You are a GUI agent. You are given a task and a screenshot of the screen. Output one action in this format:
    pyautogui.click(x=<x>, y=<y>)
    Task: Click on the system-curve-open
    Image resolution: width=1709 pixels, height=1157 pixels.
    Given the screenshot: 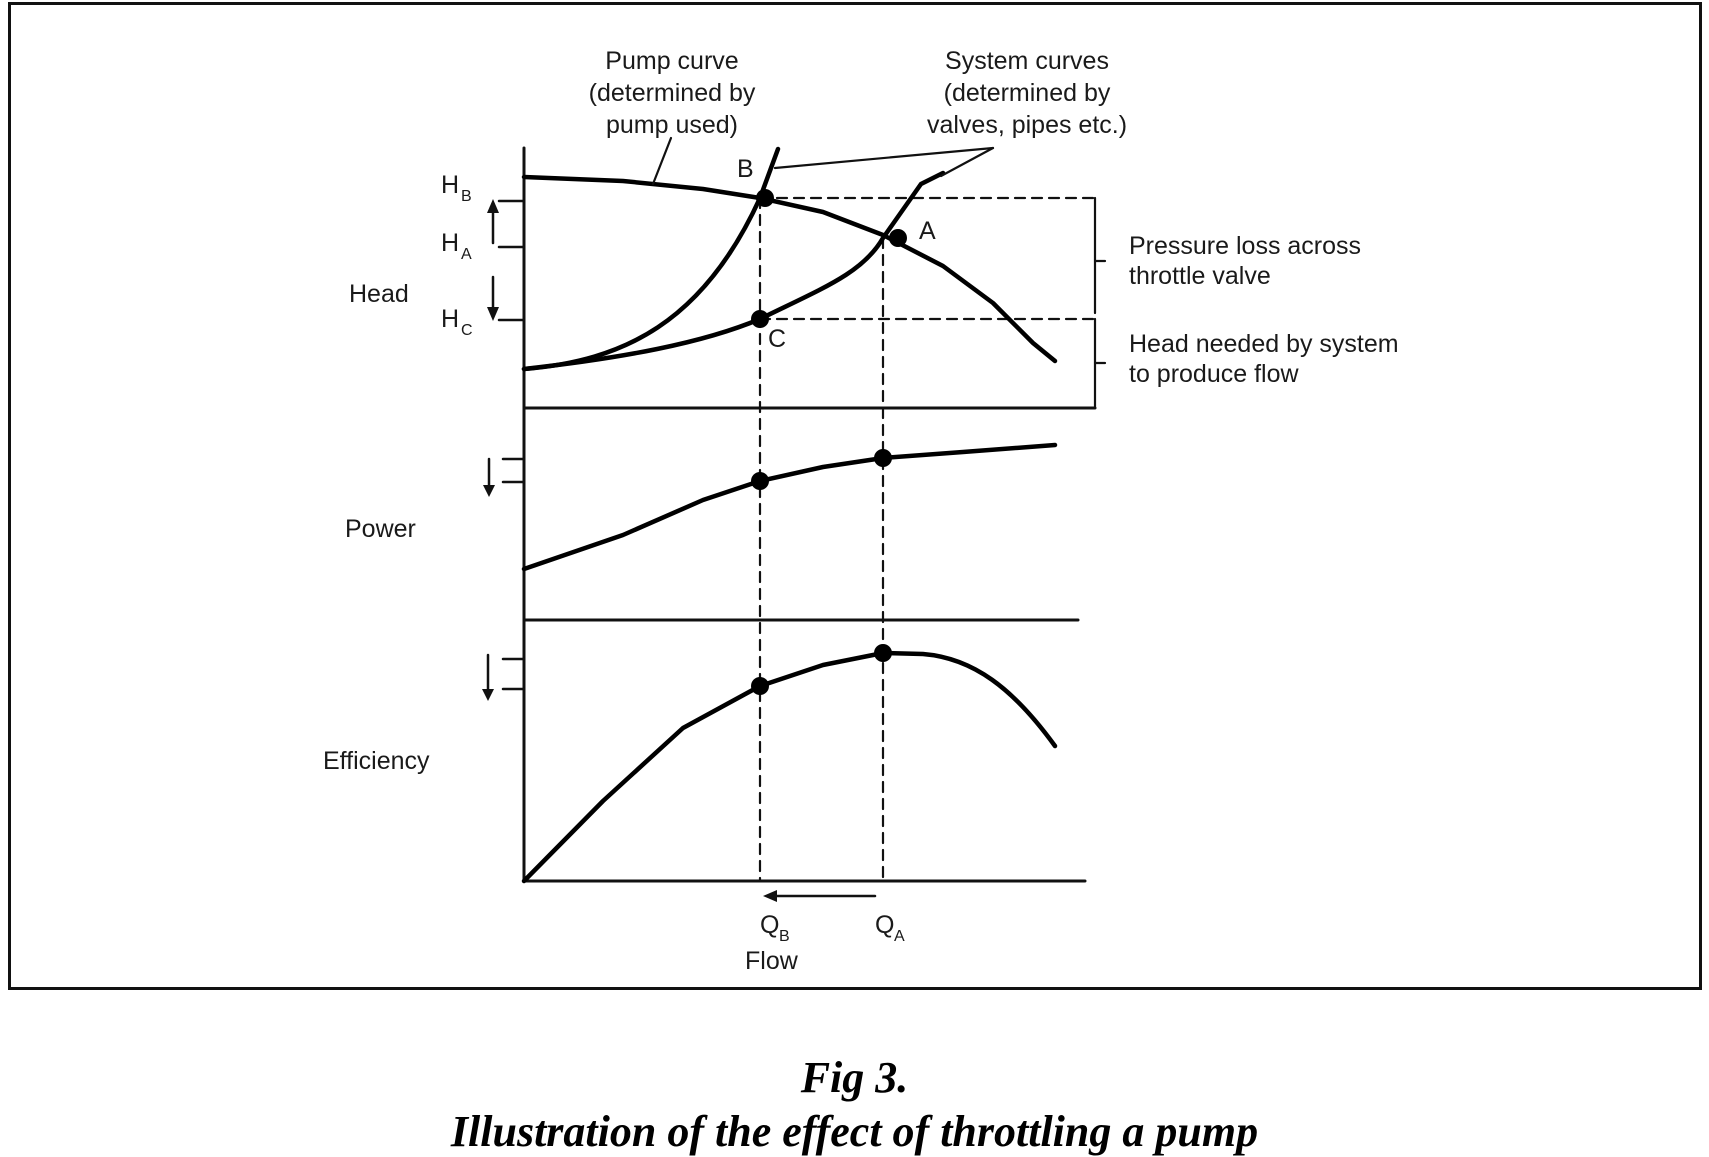 What is the action you would take?
    pyautogui.click(x=733, y=271)
    